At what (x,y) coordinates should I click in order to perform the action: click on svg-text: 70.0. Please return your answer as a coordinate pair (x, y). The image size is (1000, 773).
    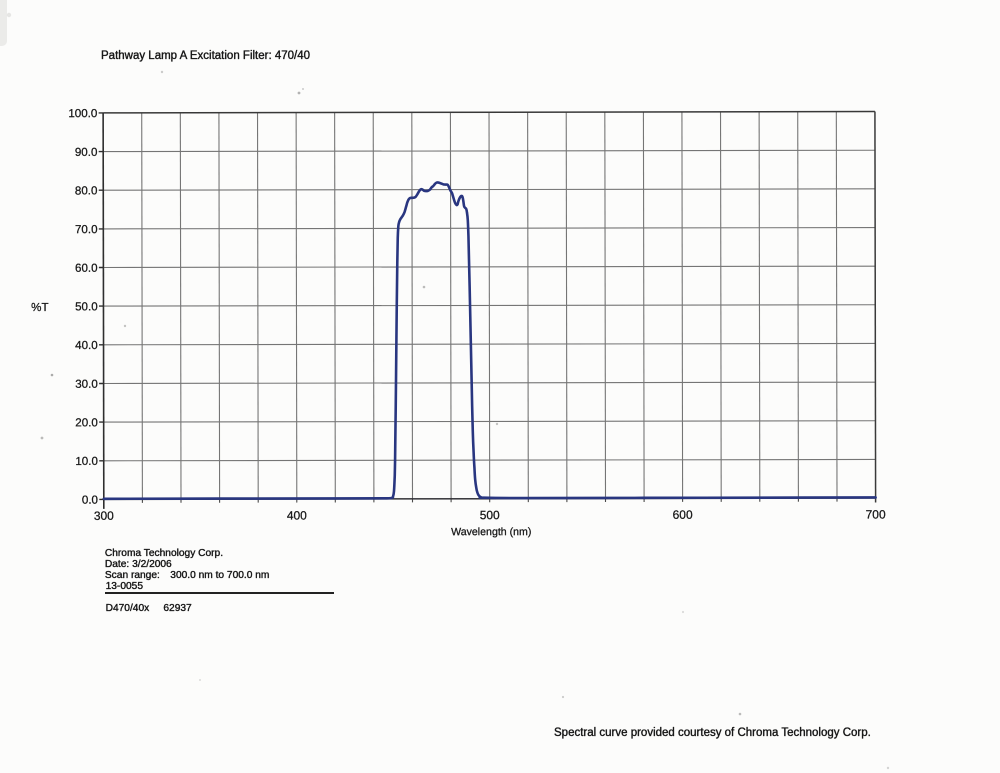
    Looking at the image, I should click on (86, 229).